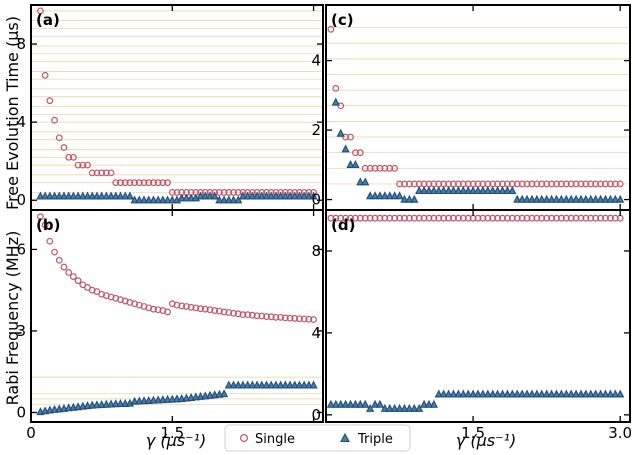  Describe the element at coordinates (176, 440) in the screenshot. I see `xlabel-left: γ (μs⁻¹)` at that location.